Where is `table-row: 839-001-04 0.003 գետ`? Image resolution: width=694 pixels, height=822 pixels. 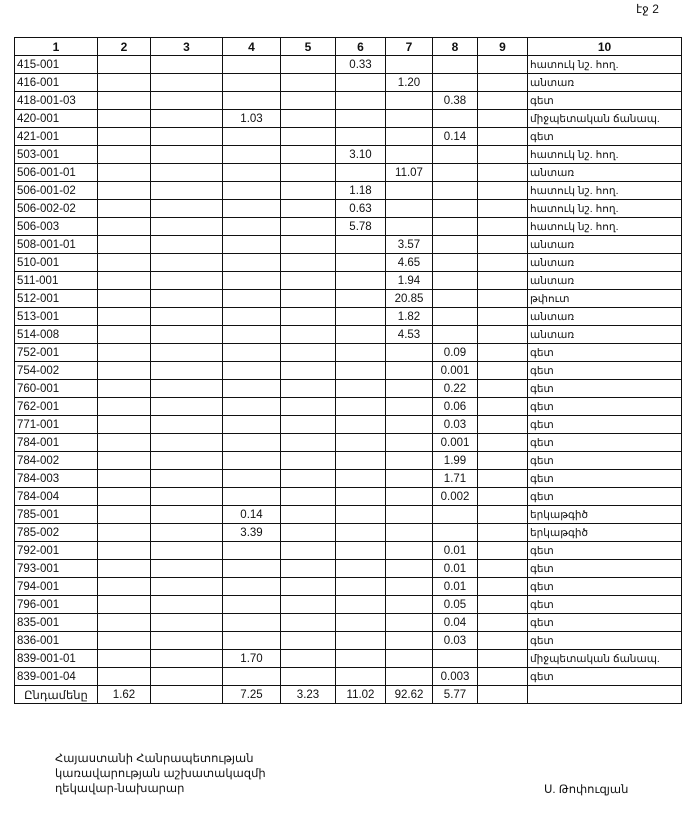
table-row: 839-001-04 0.003 գետ is located at coordinates (348, 676).